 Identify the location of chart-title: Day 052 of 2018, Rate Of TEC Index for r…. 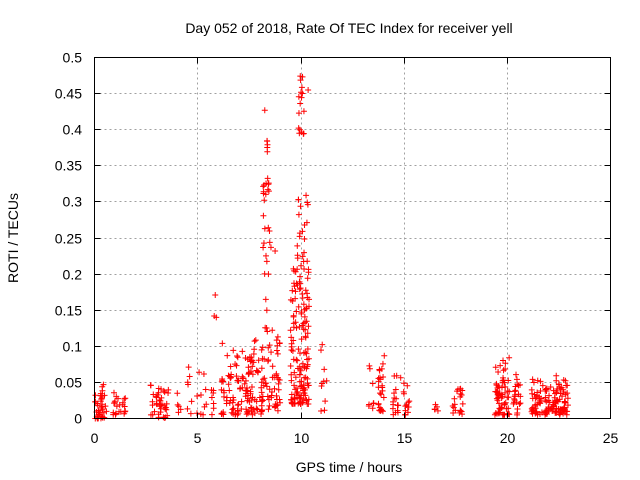
(348, 28).